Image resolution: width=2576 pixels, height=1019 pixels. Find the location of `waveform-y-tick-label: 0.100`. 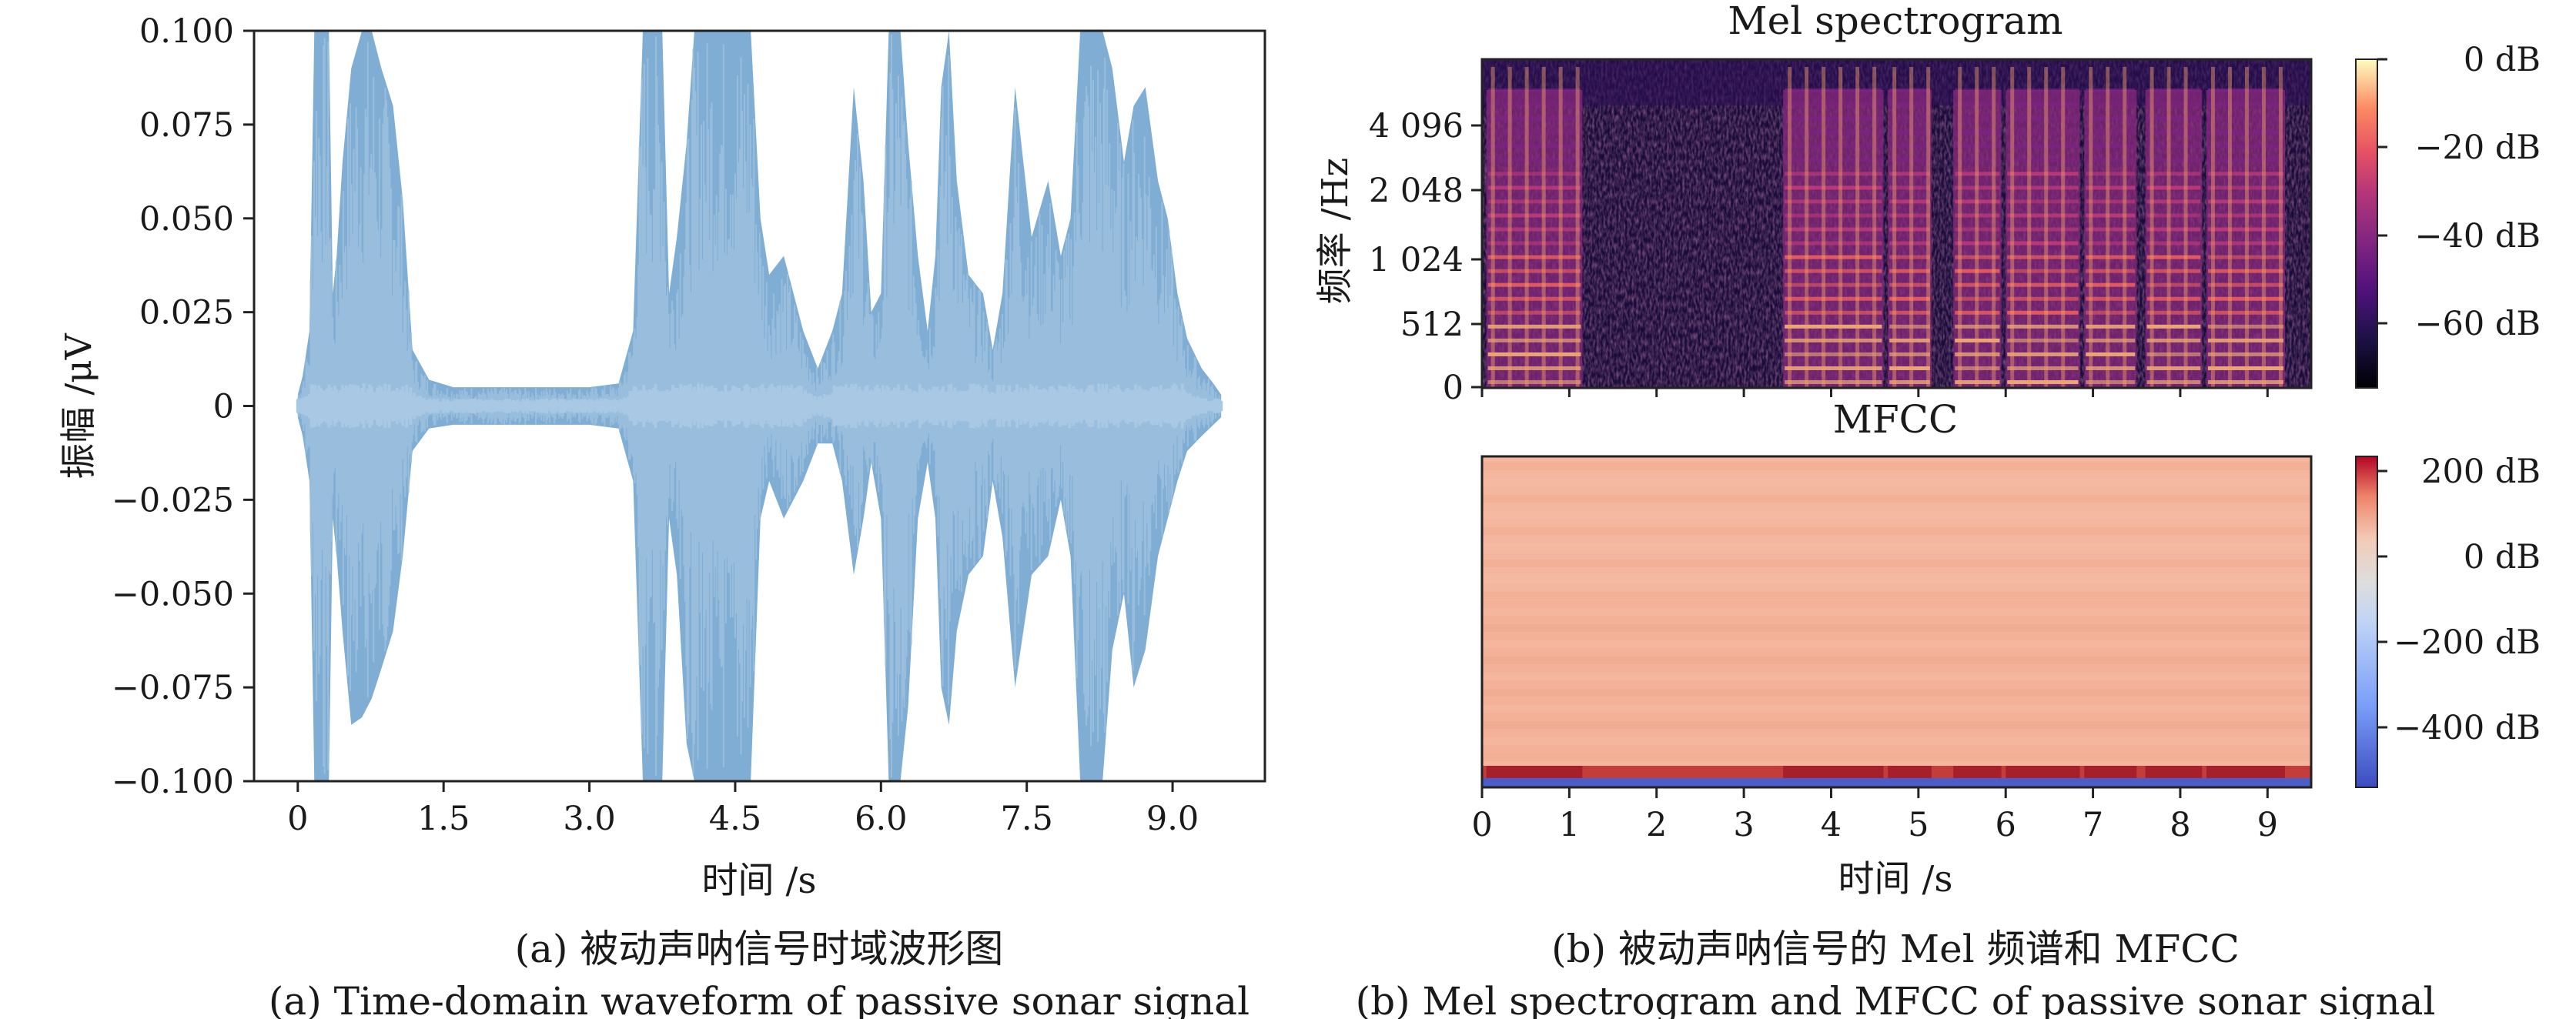

waveform-y-tick-label: 0.100 is located at coordinates (187, 31).